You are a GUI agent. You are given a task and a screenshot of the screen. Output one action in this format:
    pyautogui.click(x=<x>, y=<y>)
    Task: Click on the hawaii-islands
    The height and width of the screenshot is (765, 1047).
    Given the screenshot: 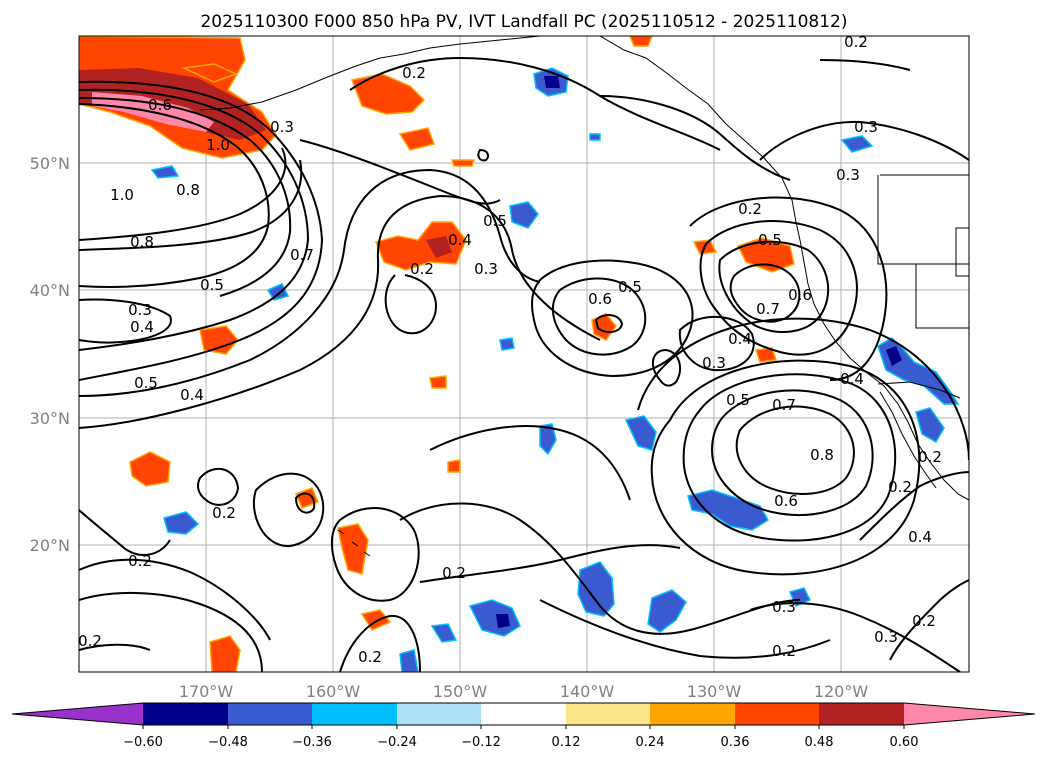 What is the action you would take?
    pyautogui.click(x=354, y=543)
    